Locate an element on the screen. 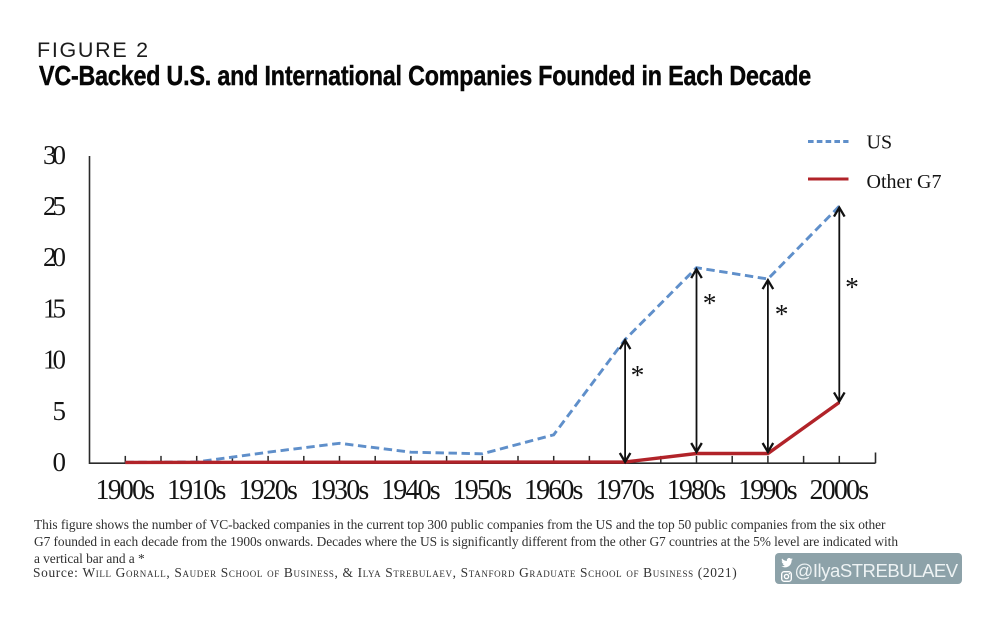  svg-text: 1970s is located at coordinates (625, 490).